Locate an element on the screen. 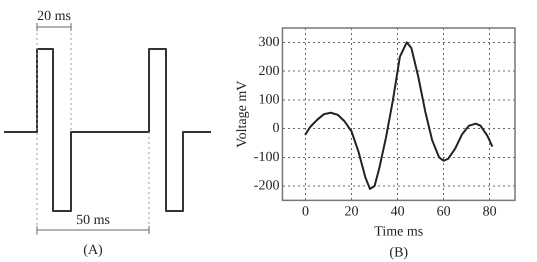 This screenshot has height=262, width=537. x-axis-title: Time ms is located at coordinates (399, 232).